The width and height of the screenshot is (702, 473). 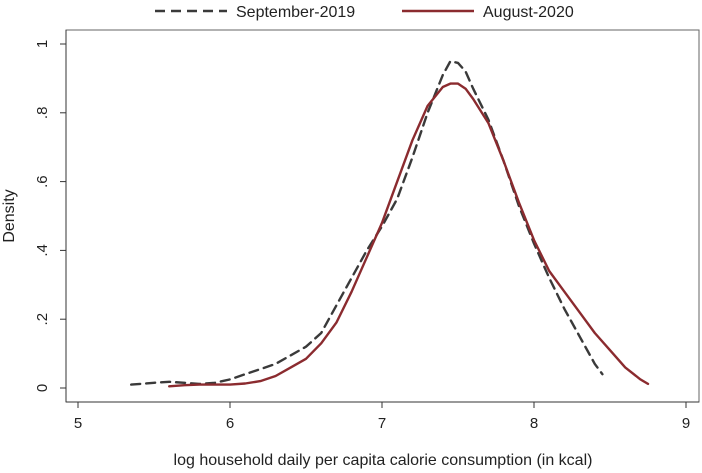 What do you see at coordinates (42, 319) in the screenshot?
I see `y-tick-label: .2` at bounding box center [42, 319].